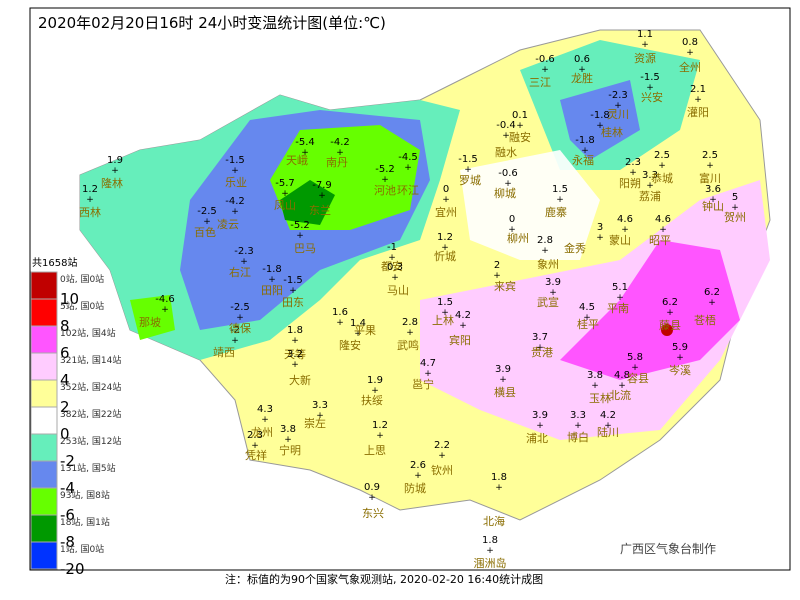 The height and width of the screenshot is (600, 800). I want to click on station-name: 来宾, so click(505, 286).